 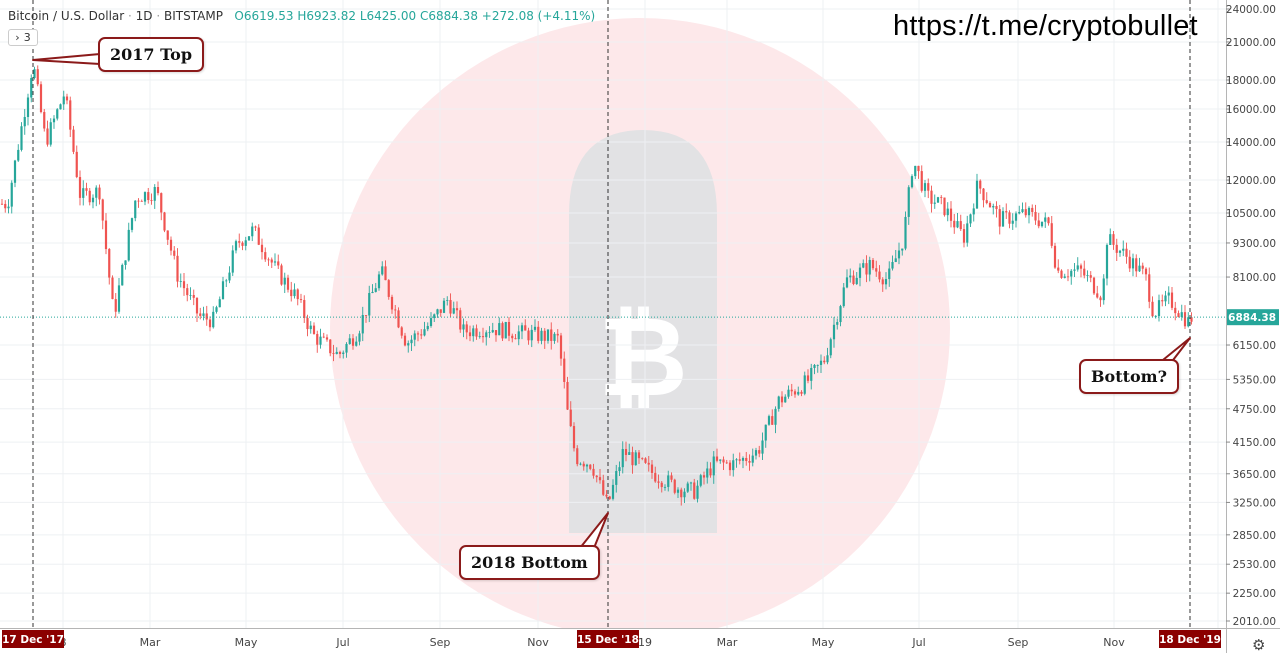 I want to click on last-price-tag, so click(x=1253, y=317).